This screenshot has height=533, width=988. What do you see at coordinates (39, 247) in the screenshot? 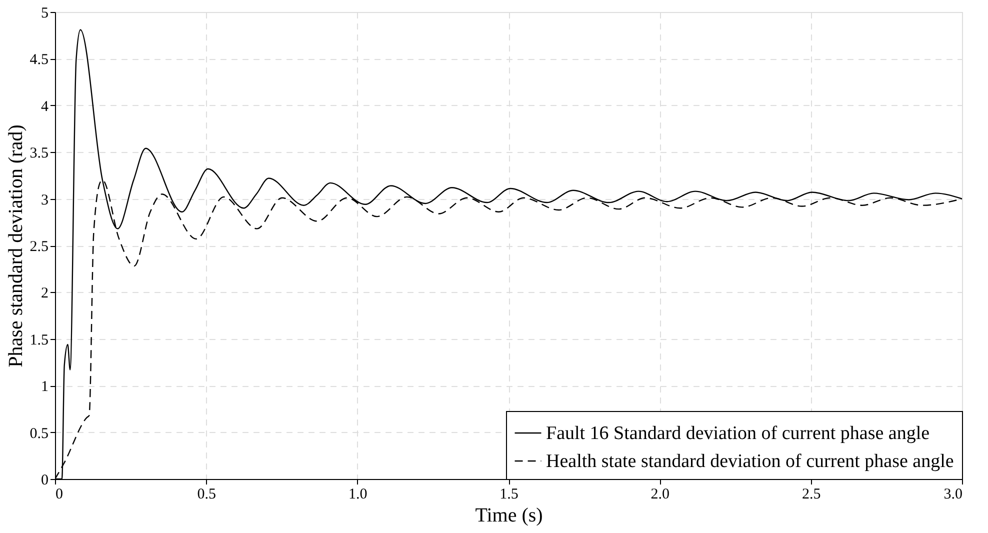
I see `y-tick-label: 2.5` at bounding box center [39, 247].